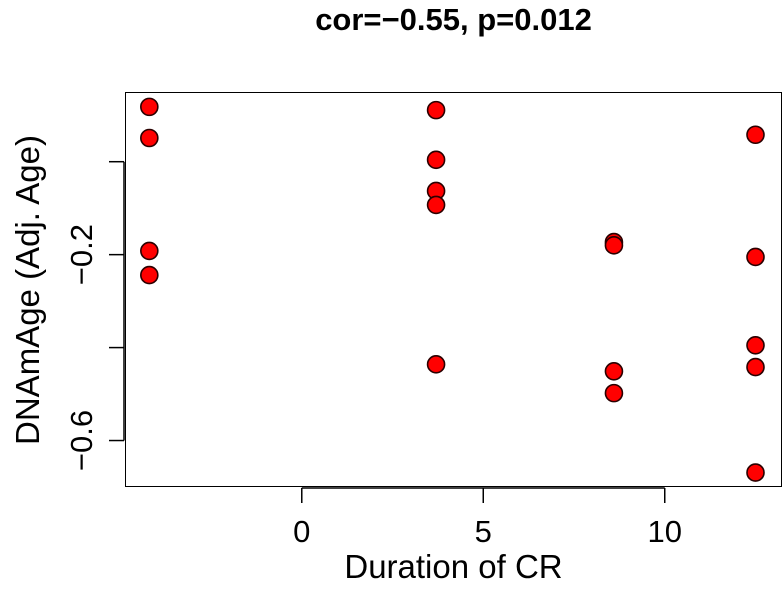 The width and height of the screenshot is (784, 606). What do you see at coordinates (453, 19) in the screenshot?
I see `chart-title: cor=−0.55, p=0.012` at bounding box center [453, 19].